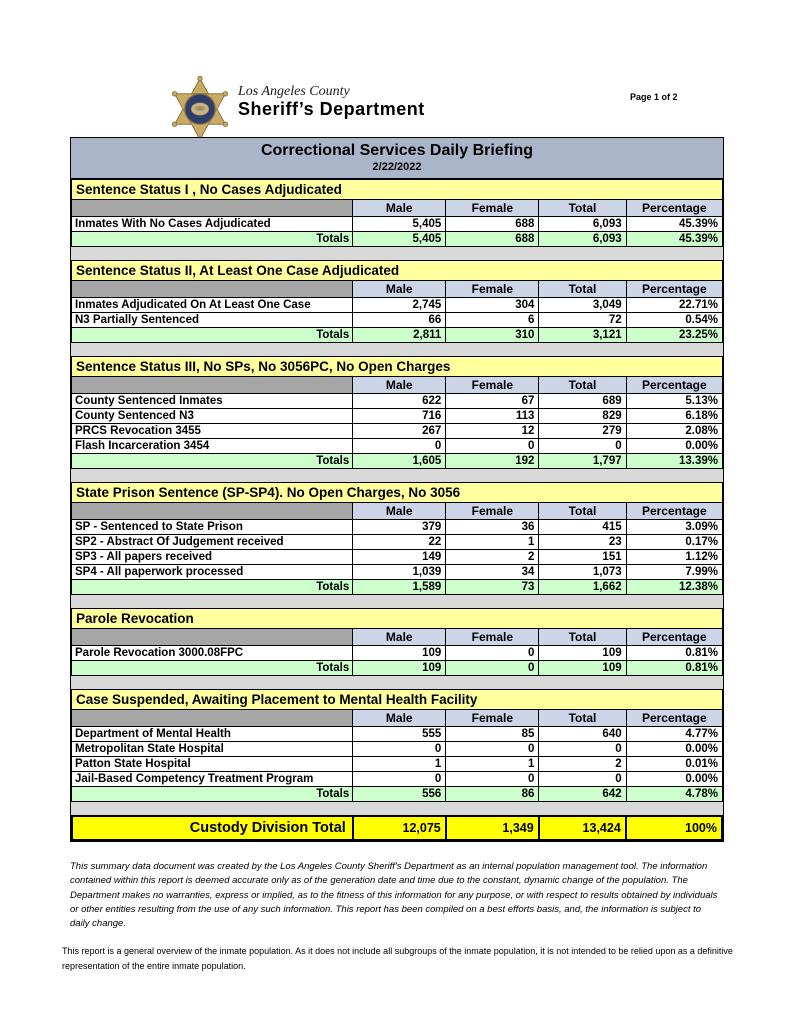  I want to click on row-value: 85, so click(492, 734).